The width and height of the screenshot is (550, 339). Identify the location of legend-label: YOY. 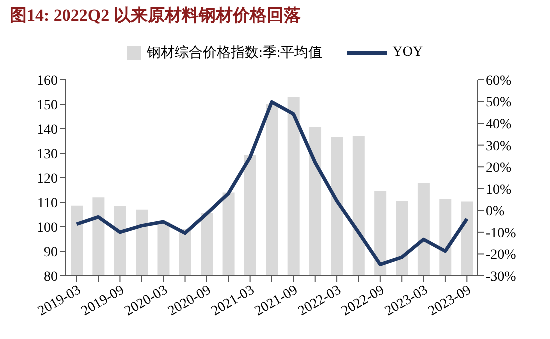
(408, 53).